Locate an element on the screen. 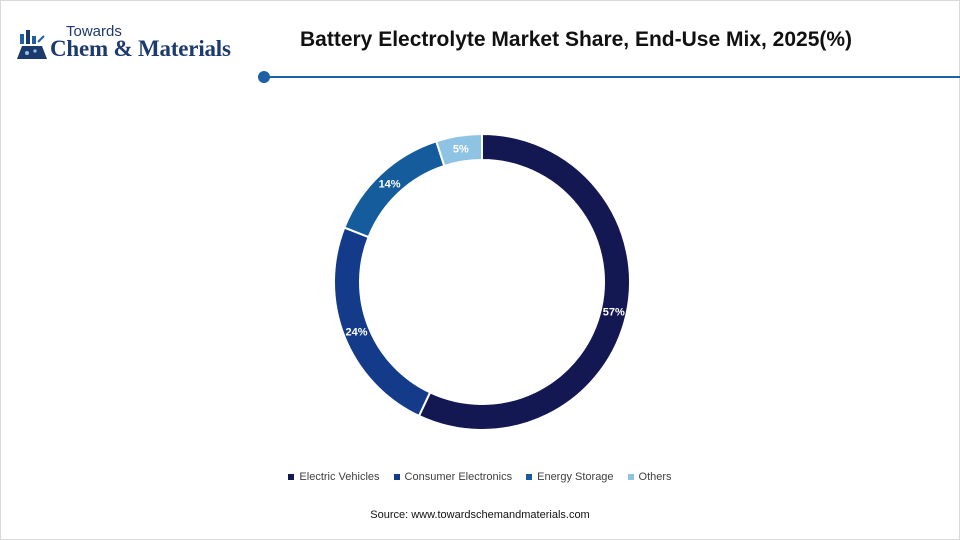 The width and height of the screenshot is (960, 540). legend-item: Others is located at coordinates (649, 477).